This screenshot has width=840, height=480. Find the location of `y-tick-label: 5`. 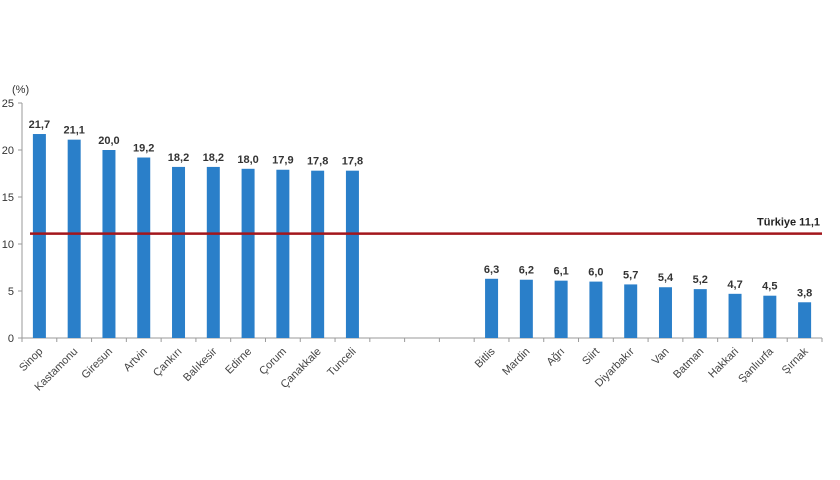

y-tick-label: 5 is located at coordinates (11, 292).